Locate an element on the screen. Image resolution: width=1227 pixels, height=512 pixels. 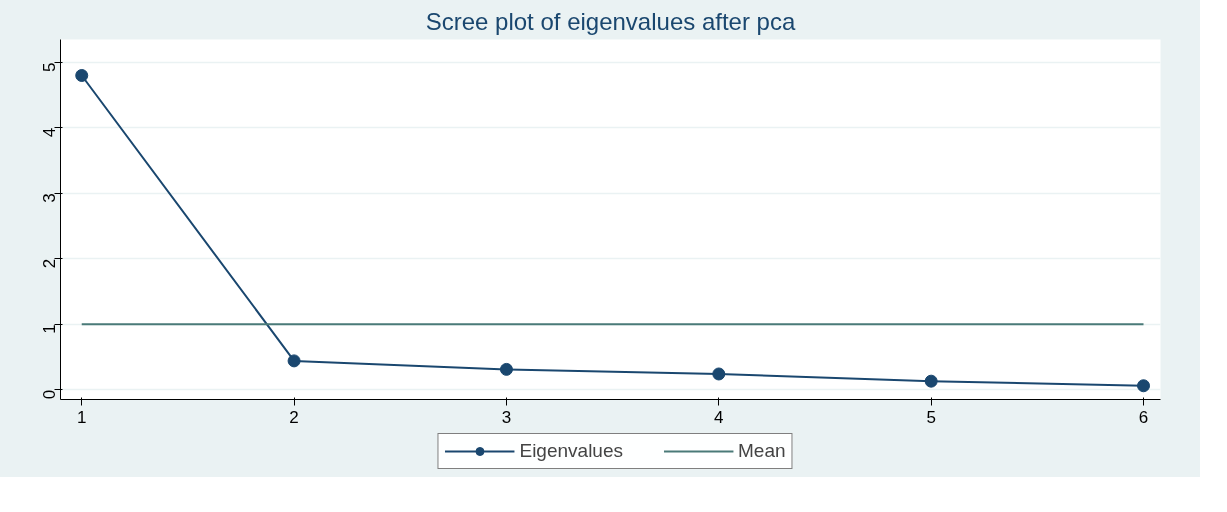
x-tick-label: 3 is located at coordinates (506, 417).